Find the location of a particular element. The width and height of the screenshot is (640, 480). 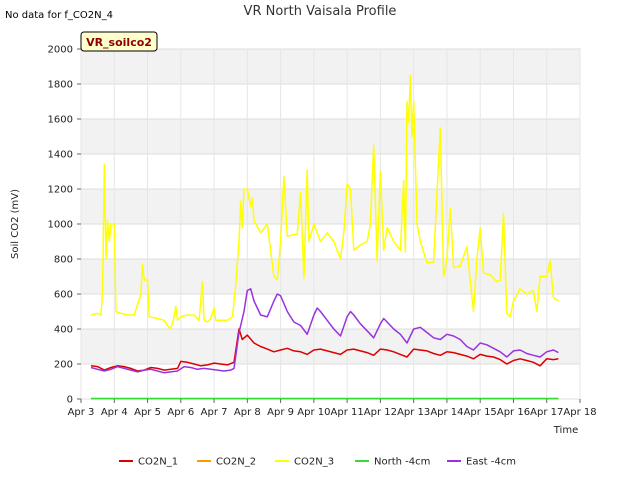

x-tick-label: Apr 10 is located at coordinates (313, 412).